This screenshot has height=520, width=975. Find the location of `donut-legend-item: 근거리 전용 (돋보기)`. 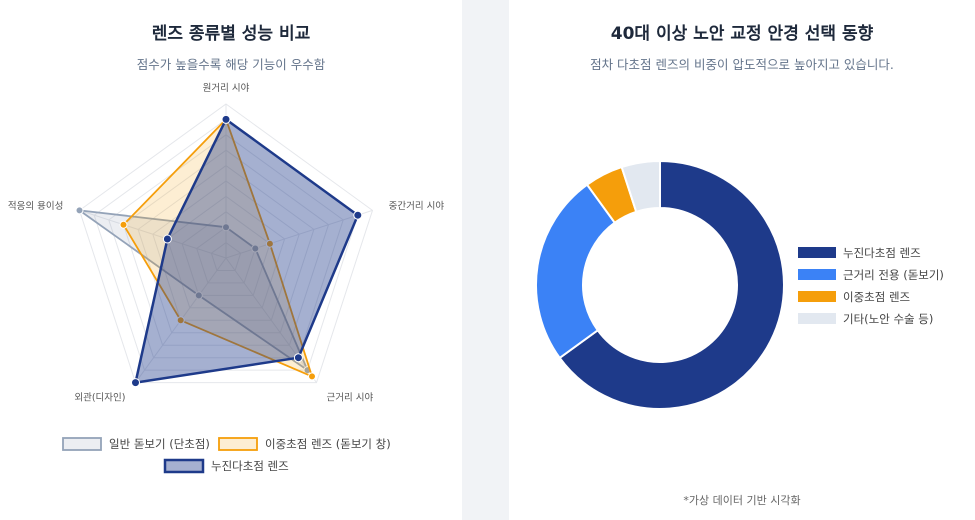

donut-legend-item: 근거리 전용 (돋보기) is located at coordinates (871, 275).